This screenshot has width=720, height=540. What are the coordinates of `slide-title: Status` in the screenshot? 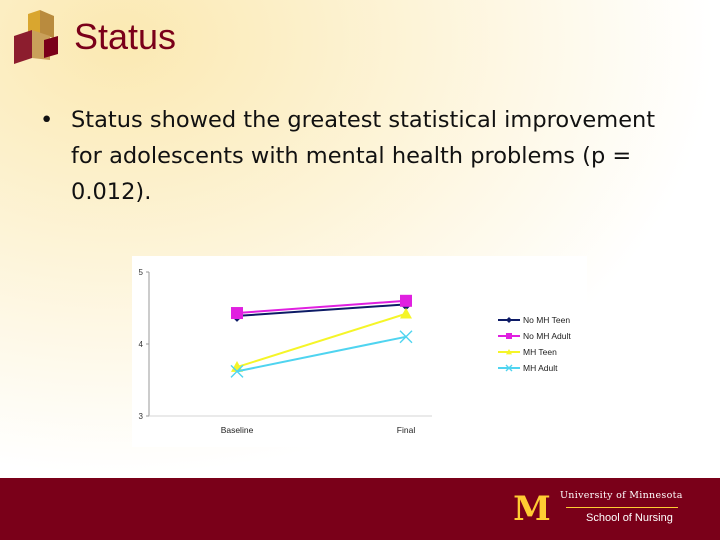 It's located at (125, 36).